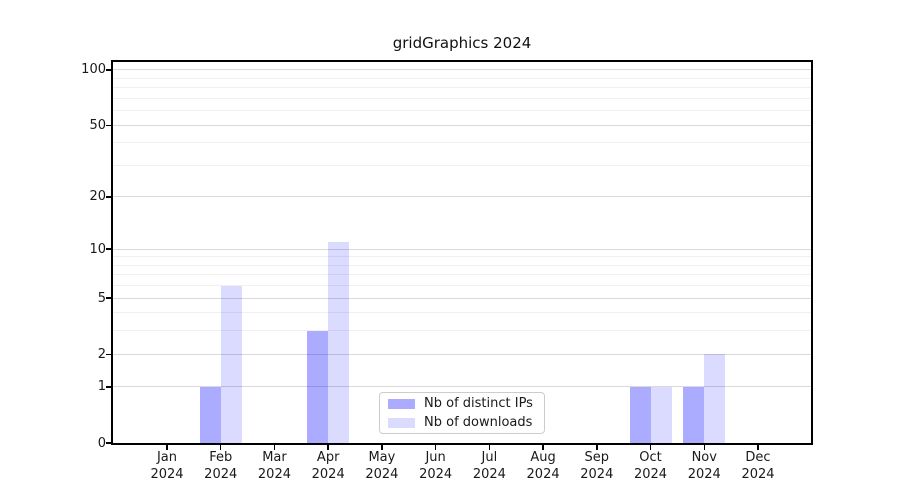  I want to click on x-tick-label-dec: Dec 2024, so click(758, 466).